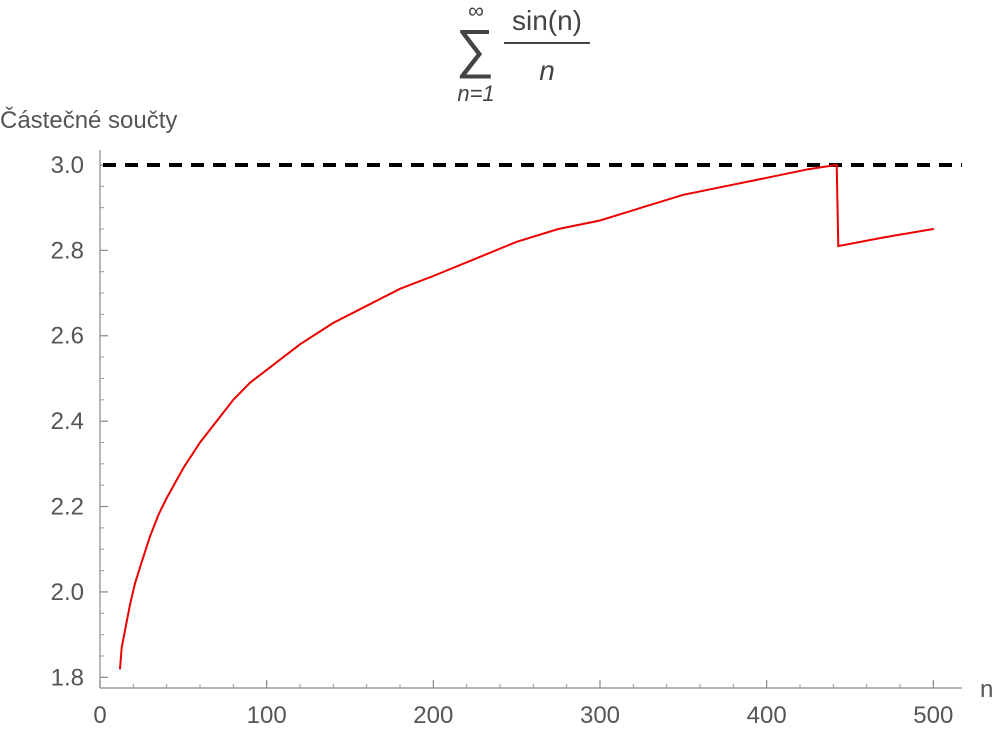 The height and width of the screenshot is (732, 1000). I want to click on title-denominator: n, so click(547, 70).